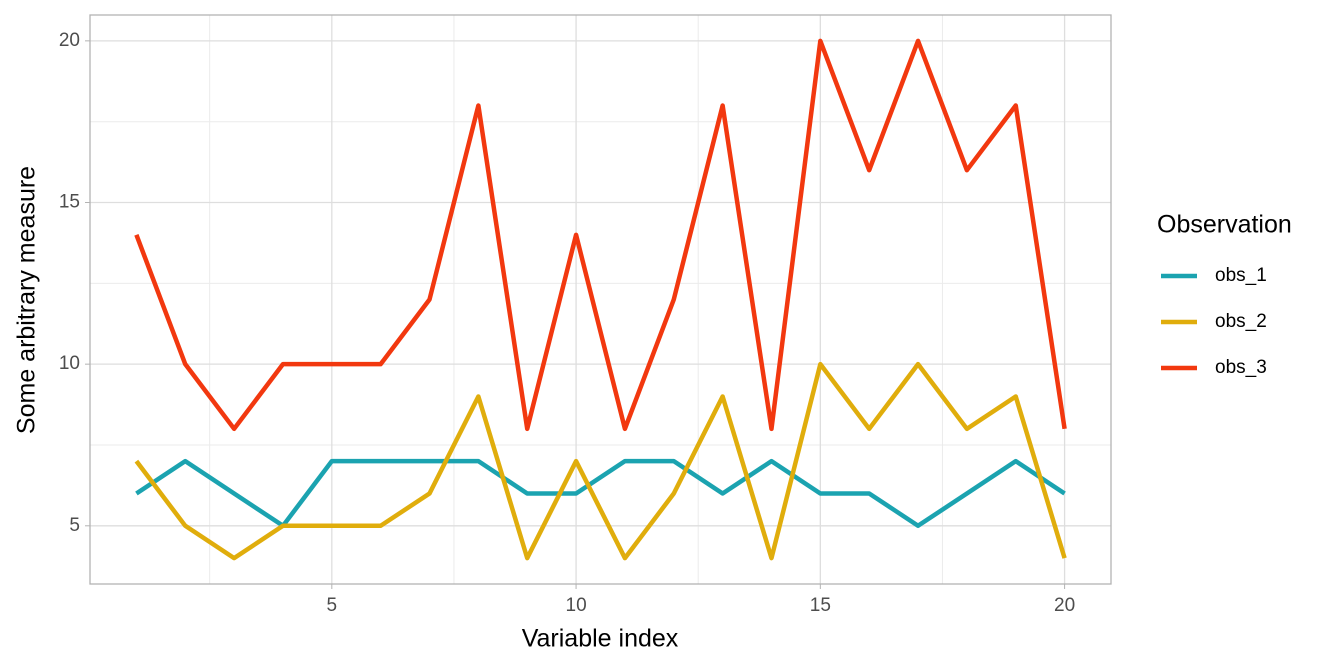 The width and height of the screenshot is (1344, 672). Describe the element at coordinates (576, 605) in the screenshot. I see `x-tick-label: 10` at that location.